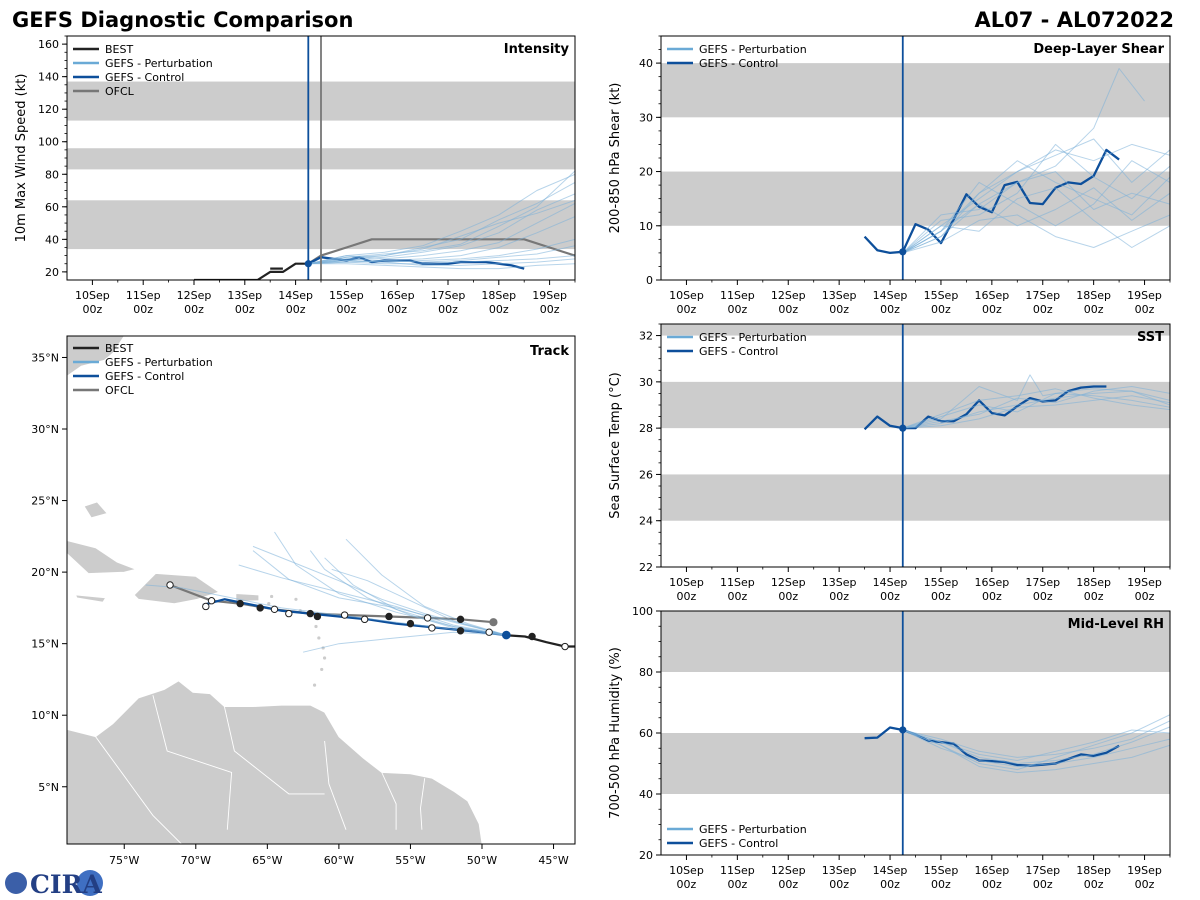 Image resolution: width=1200 pixels, height=900 pixels. Describe the element at coordinates (159, 63) in the screenshot. I see `intensity-legend-label-pert: GEFS - Perturbation` at that location.